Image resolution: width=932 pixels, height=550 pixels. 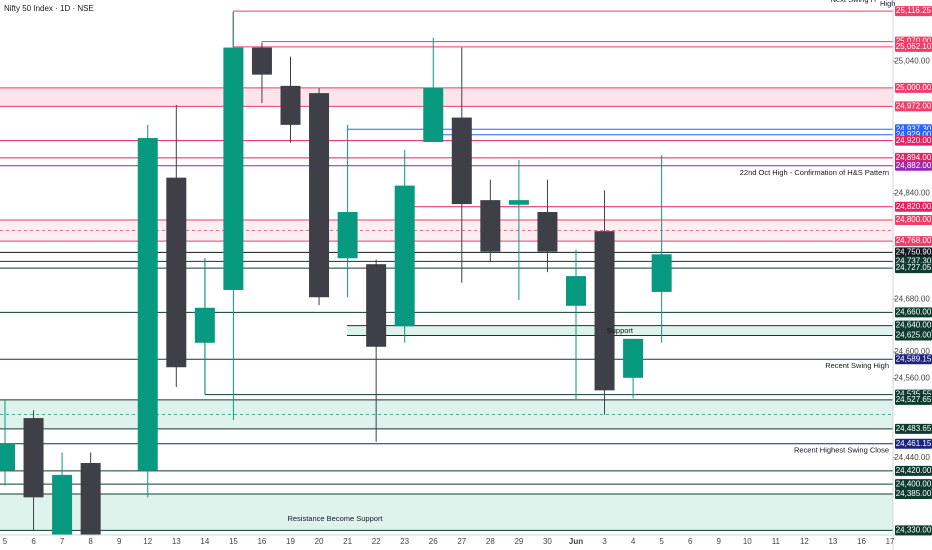 What do you see at coordinates (914, 483) in the screenshot?
I see `level-label: 24,400.00` at bounding box center [914, 483].